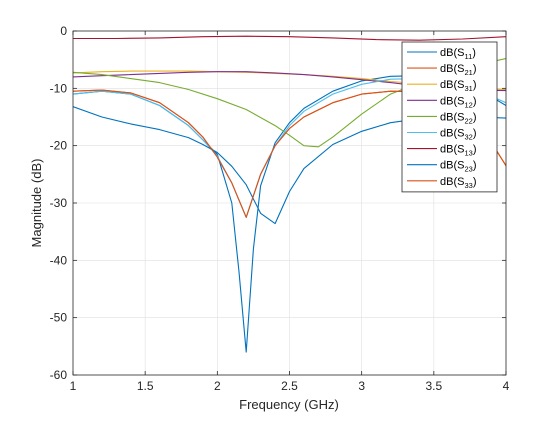  I want to click on legend-entry-dbs21: dB(S21), so click(458, 70).